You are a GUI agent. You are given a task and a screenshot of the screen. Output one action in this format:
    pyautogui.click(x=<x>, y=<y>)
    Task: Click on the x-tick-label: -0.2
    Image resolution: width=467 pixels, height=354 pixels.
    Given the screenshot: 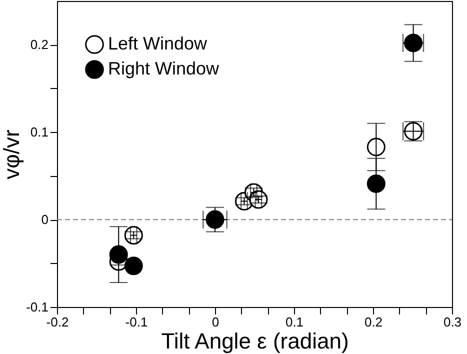 What is the action you would take?
    pyautogui.click(x=57, y=322)
    